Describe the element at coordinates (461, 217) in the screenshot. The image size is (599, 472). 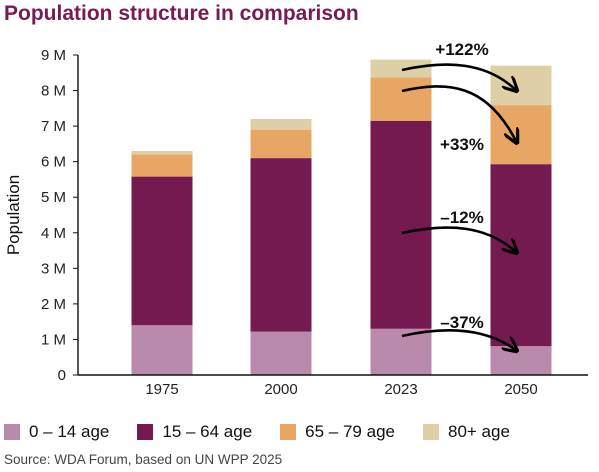
I see `change-label: –12%` at that location.